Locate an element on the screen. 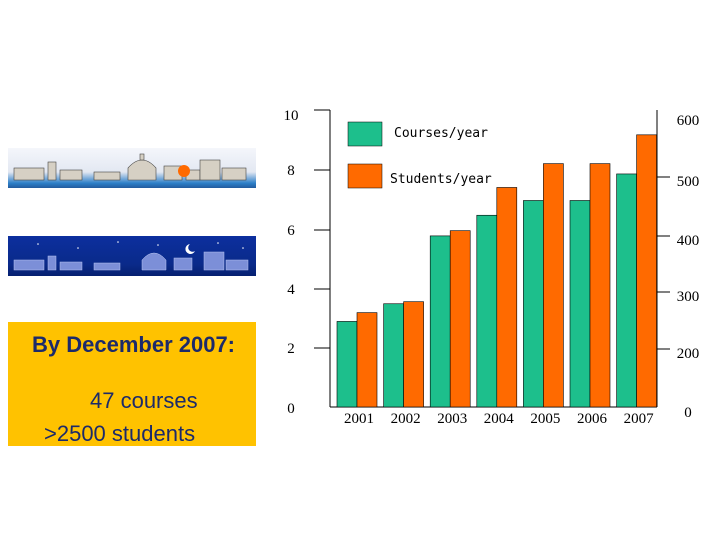  skyline-night-drawing is located at coordinates (131, 256).